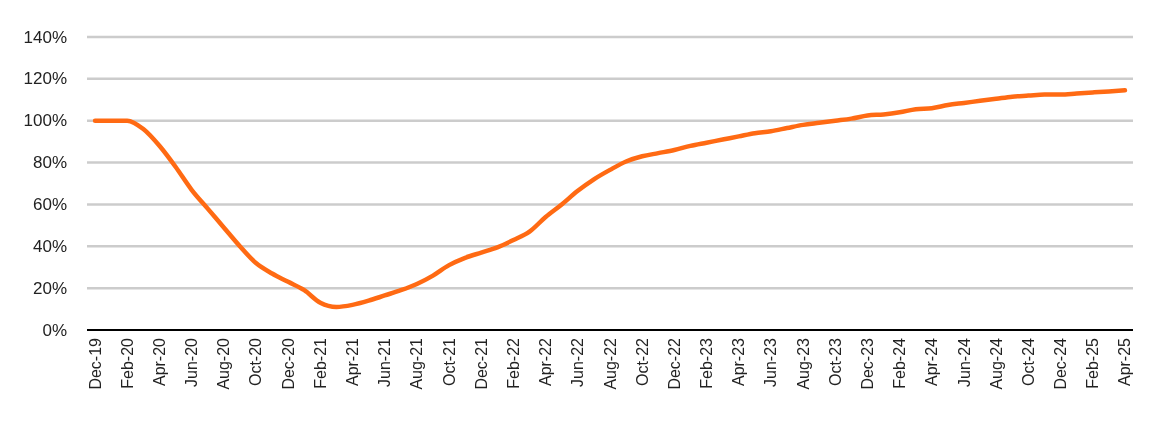 This screenshot has width=1164, height=441. Describe the element at coordinates (610, 363) in the screenshot. I see `x-tick-label: Aug-22` at that location.